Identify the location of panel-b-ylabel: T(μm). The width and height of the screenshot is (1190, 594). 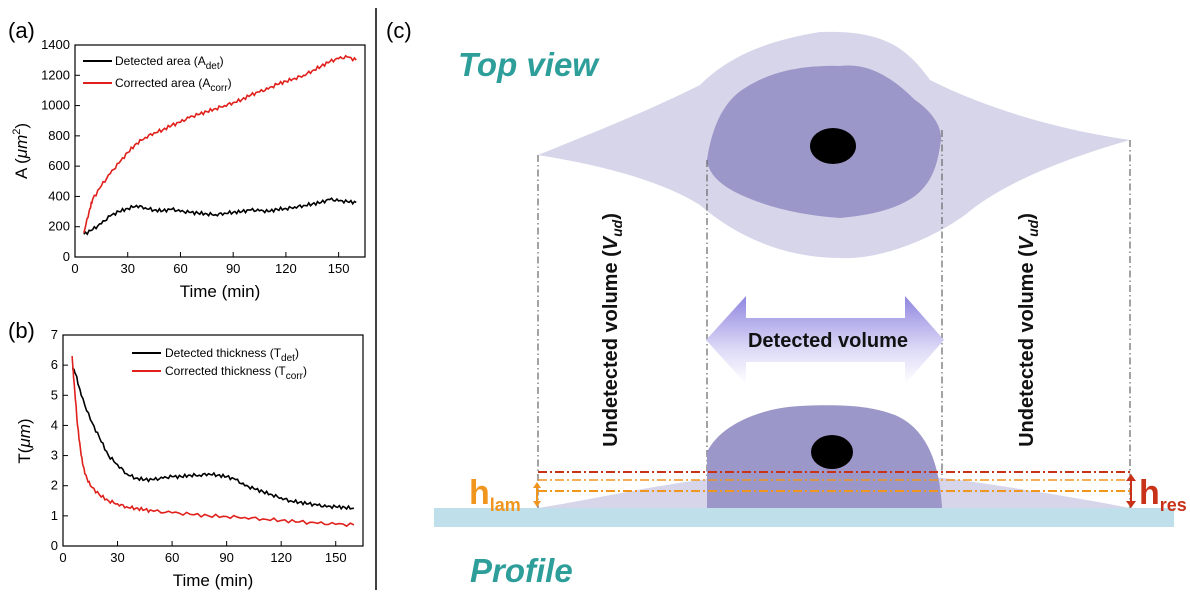
(24, 440).